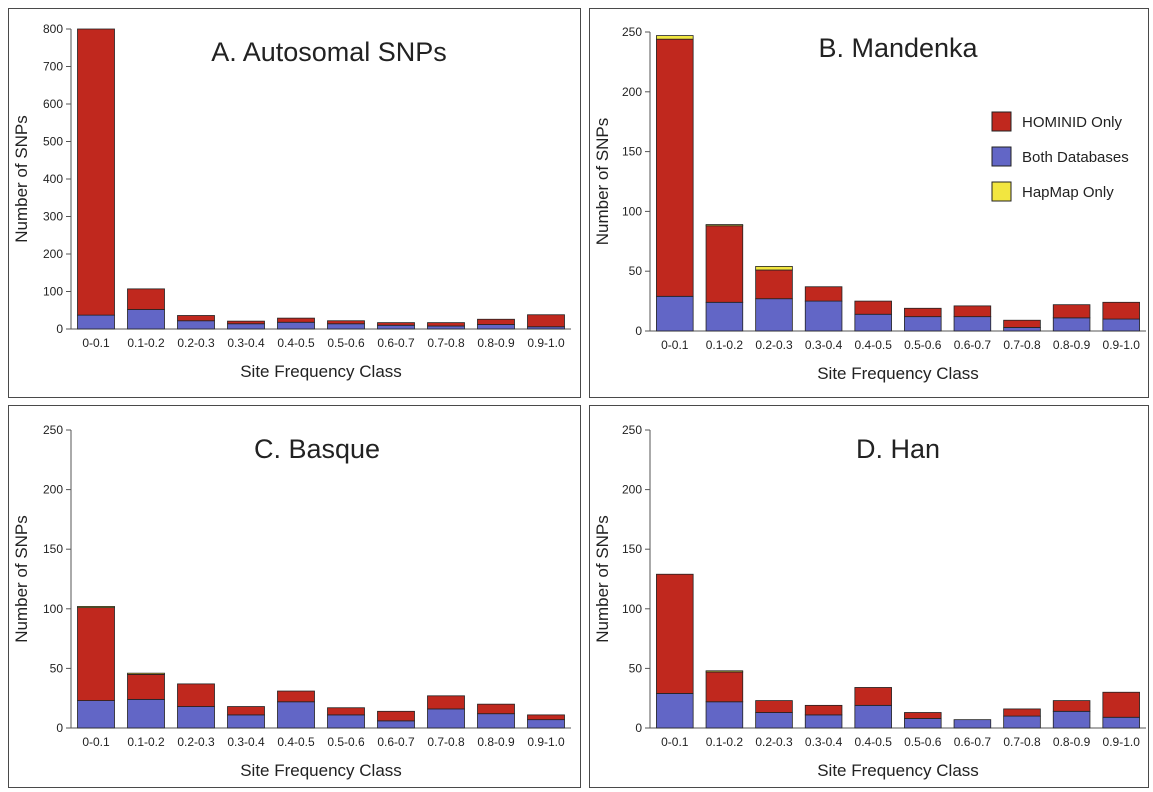 This screenshot has width=1153, height=792. Describe the element at coordinates (329, 52) in the screenshot. I see `chart-title: A. Autosomal SNPs` at that location.